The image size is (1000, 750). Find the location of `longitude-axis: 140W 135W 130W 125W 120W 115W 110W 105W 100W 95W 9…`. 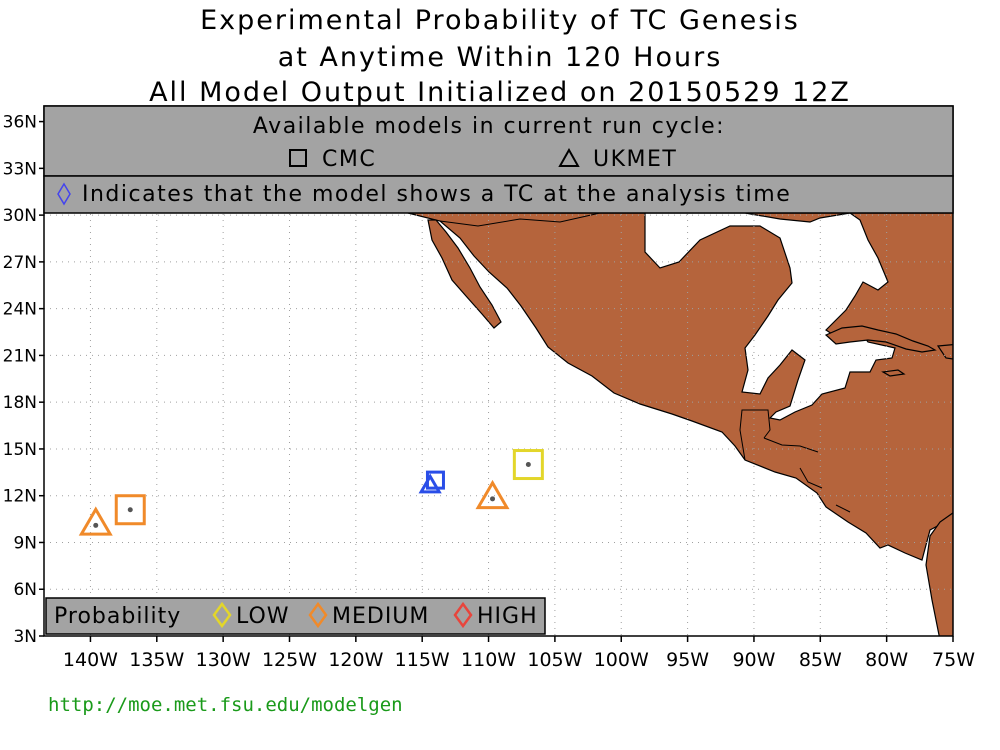

longitude-axis: 140W 135W 130W 125W 120W 115W 110W 105W 100W 95W 9… is located at coordinates (519, 653).